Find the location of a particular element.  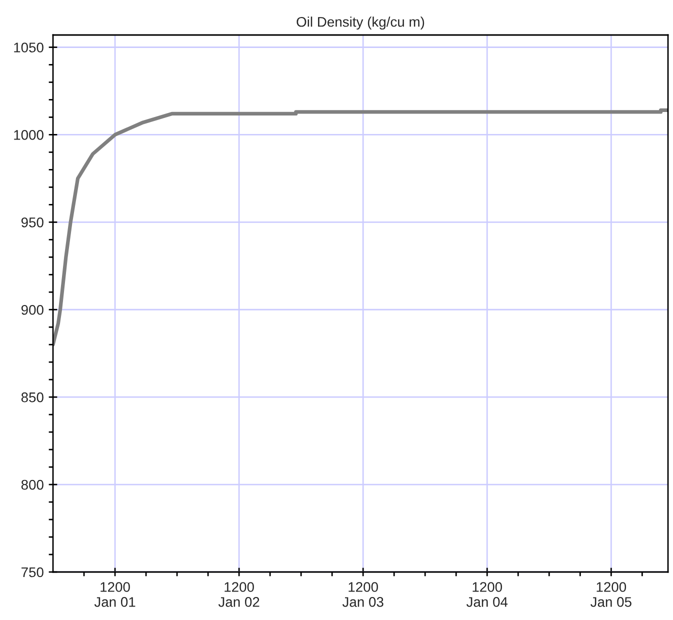

x-tick-label: 1200 Jan 03 is located at coordinates (363, 594).